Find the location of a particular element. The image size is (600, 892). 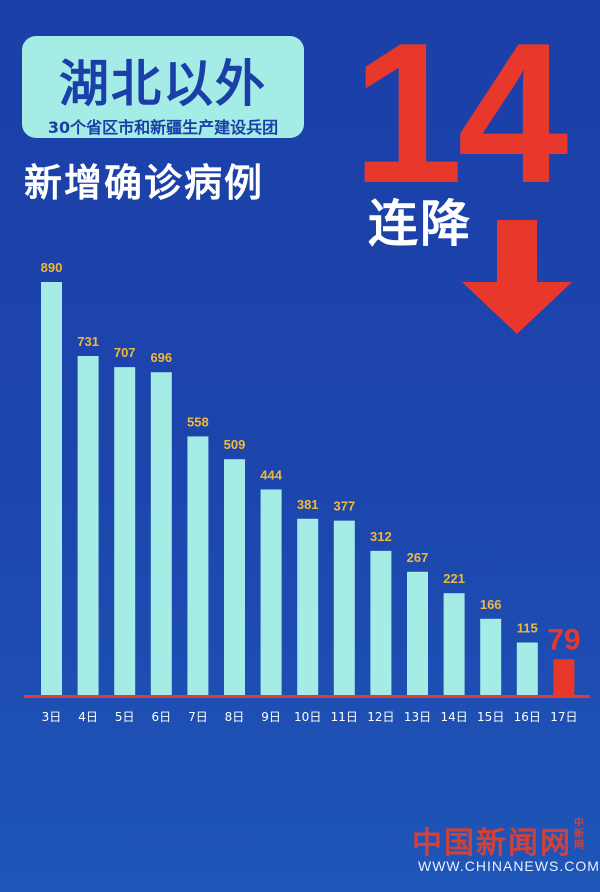

x-tick-label: 9日 is located at coordinates (271, 717).